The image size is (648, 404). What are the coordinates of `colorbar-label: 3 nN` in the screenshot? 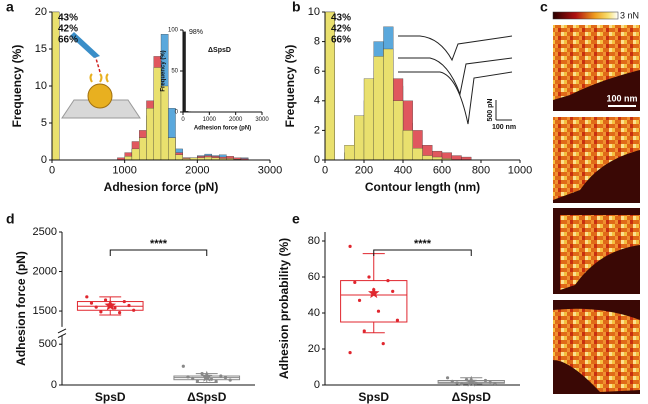 It's located at (629, 15).